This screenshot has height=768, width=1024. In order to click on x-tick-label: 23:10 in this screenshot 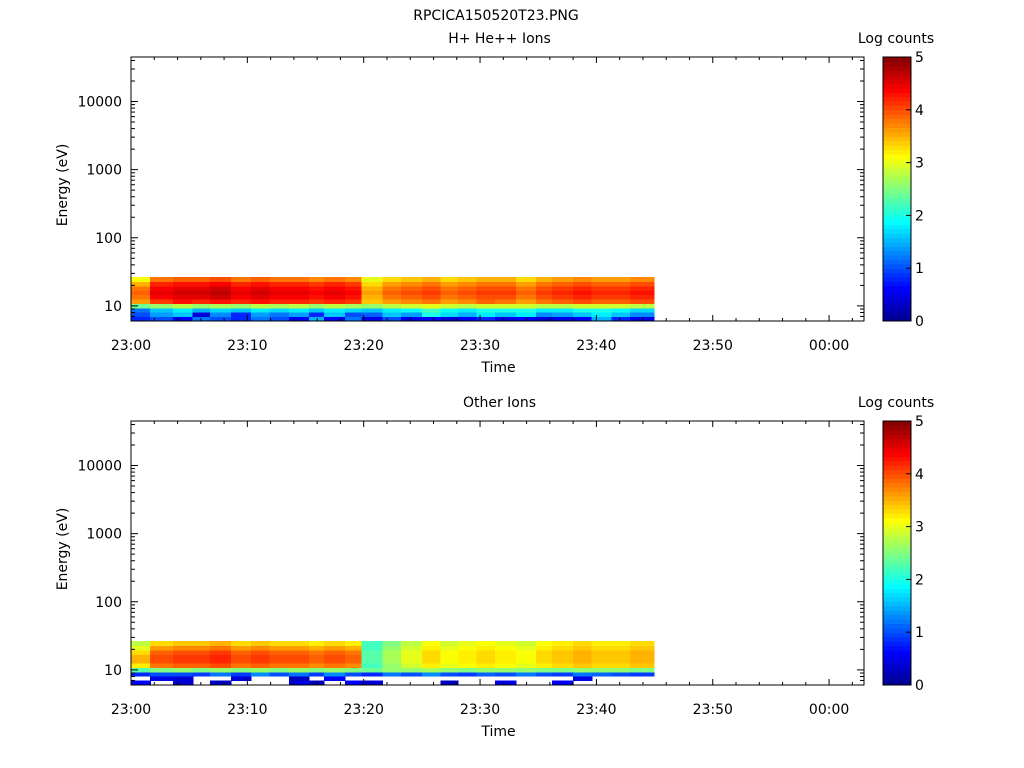, I will do `click(247, 710)`.